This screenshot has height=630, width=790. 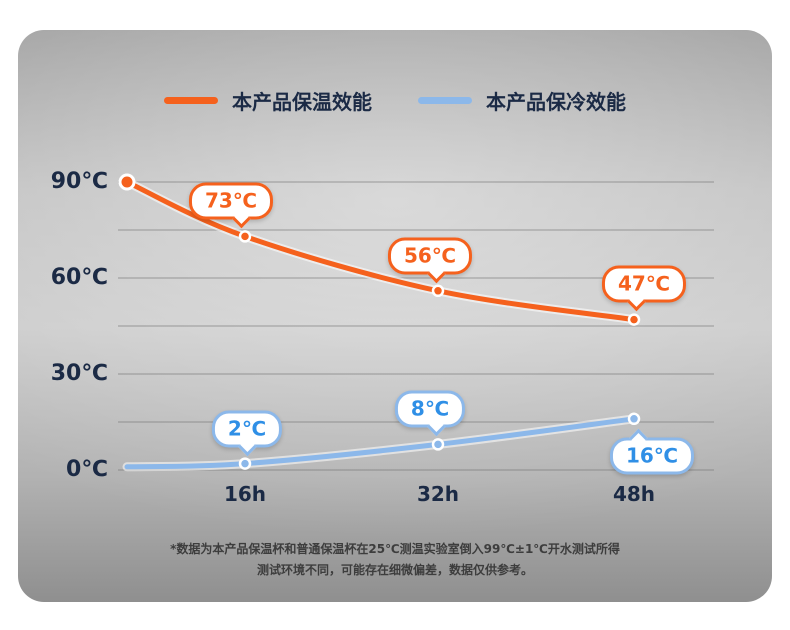 I want to click on data-label-bubble: 47℃, so click(x=644, y=288).